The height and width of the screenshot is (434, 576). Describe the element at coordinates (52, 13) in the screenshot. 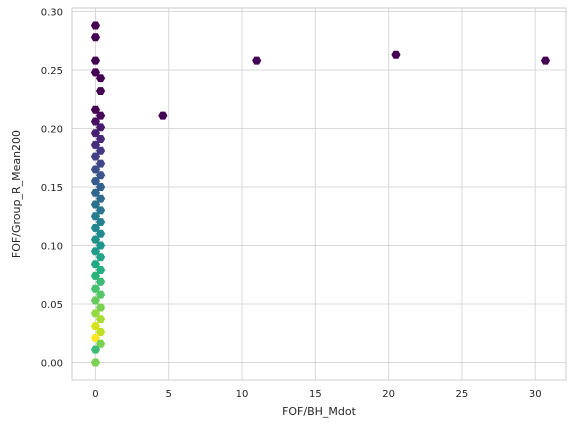

I see `y-tick-label: 0.30` at that location.